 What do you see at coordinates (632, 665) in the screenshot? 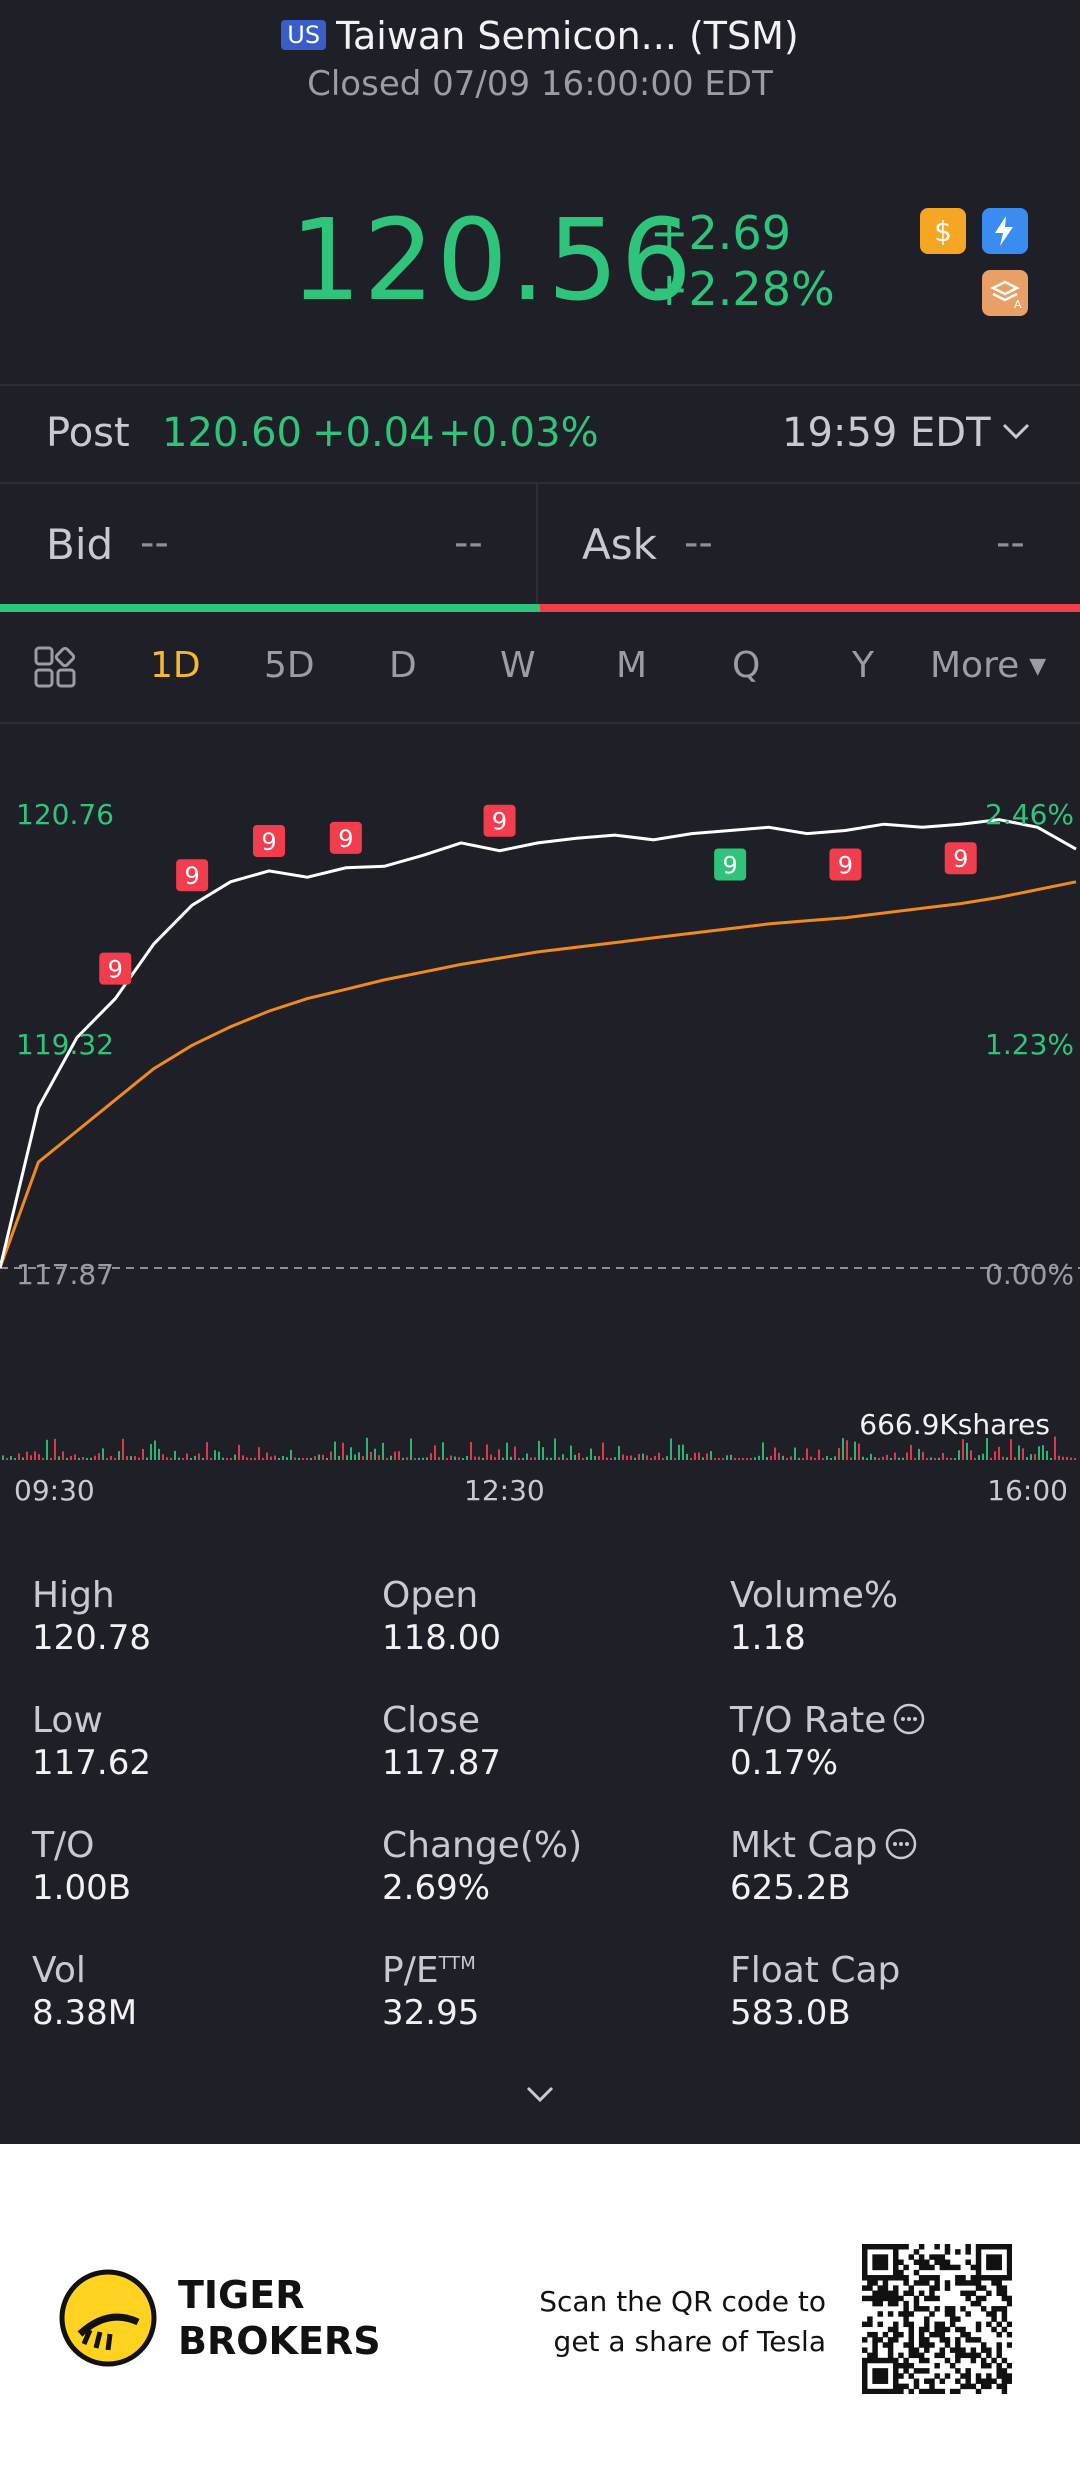
I see `tab-m: M` at bounding box center [632, 665].